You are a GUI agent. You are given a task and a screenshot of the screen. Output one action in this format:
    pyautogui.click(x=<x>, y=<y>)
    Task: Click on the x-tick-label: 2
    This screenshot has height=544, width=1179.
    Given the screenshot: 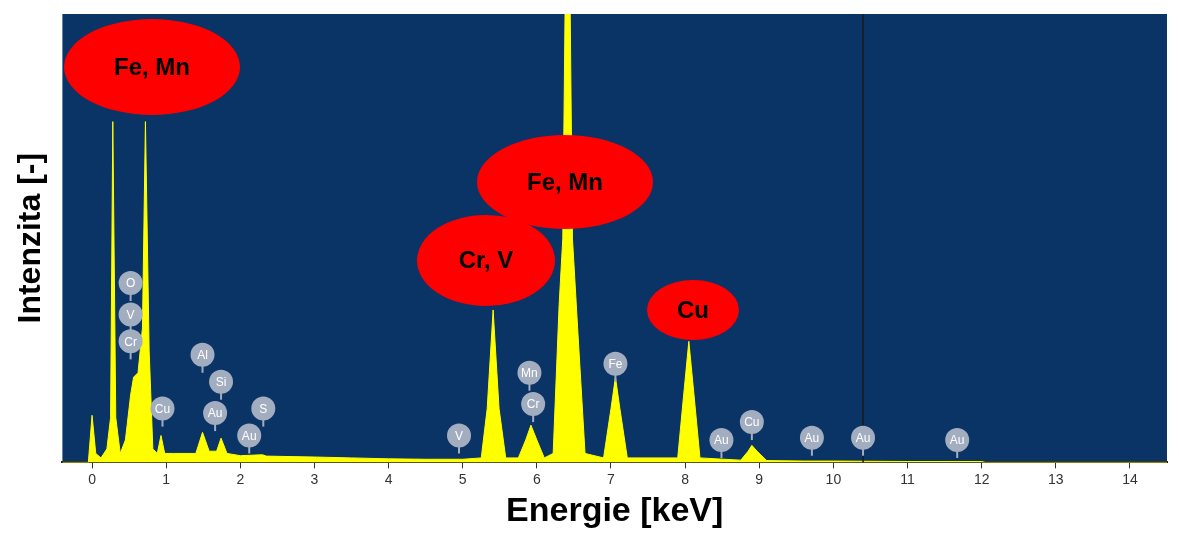 What is the action you would take?
    pyautogui.click(x=240, y=478)
    